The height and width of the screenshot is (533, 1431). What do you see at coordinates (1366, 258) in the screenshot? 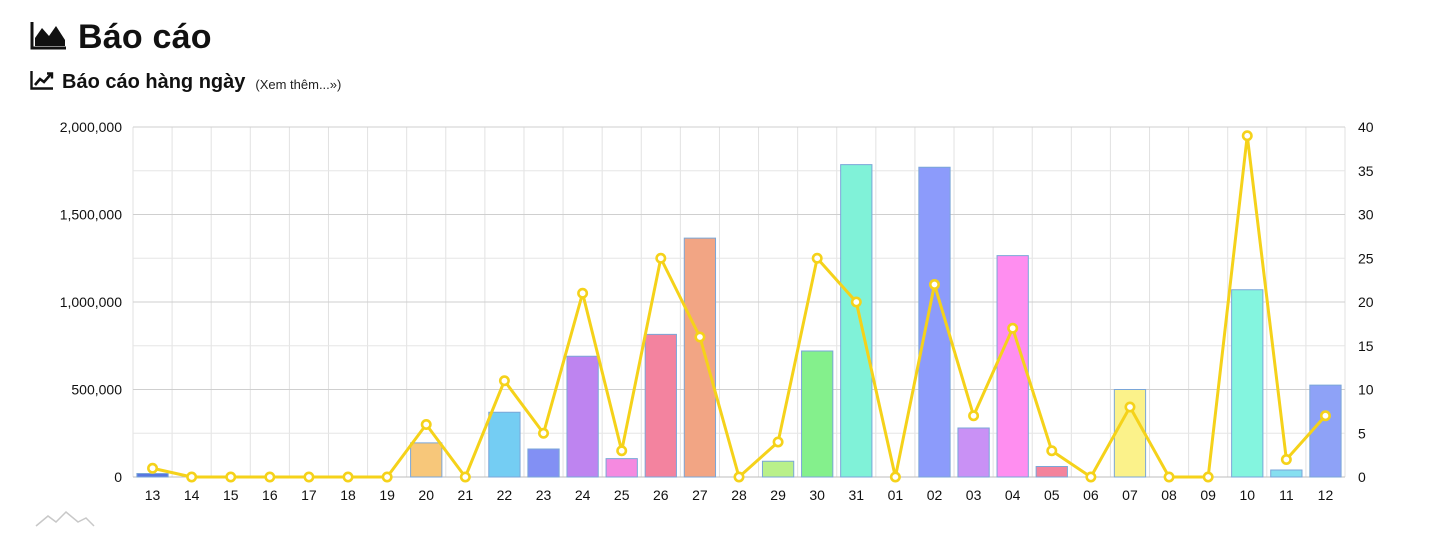
I see `y-right-tick-label: 25` at bounding box center [1366, 258].